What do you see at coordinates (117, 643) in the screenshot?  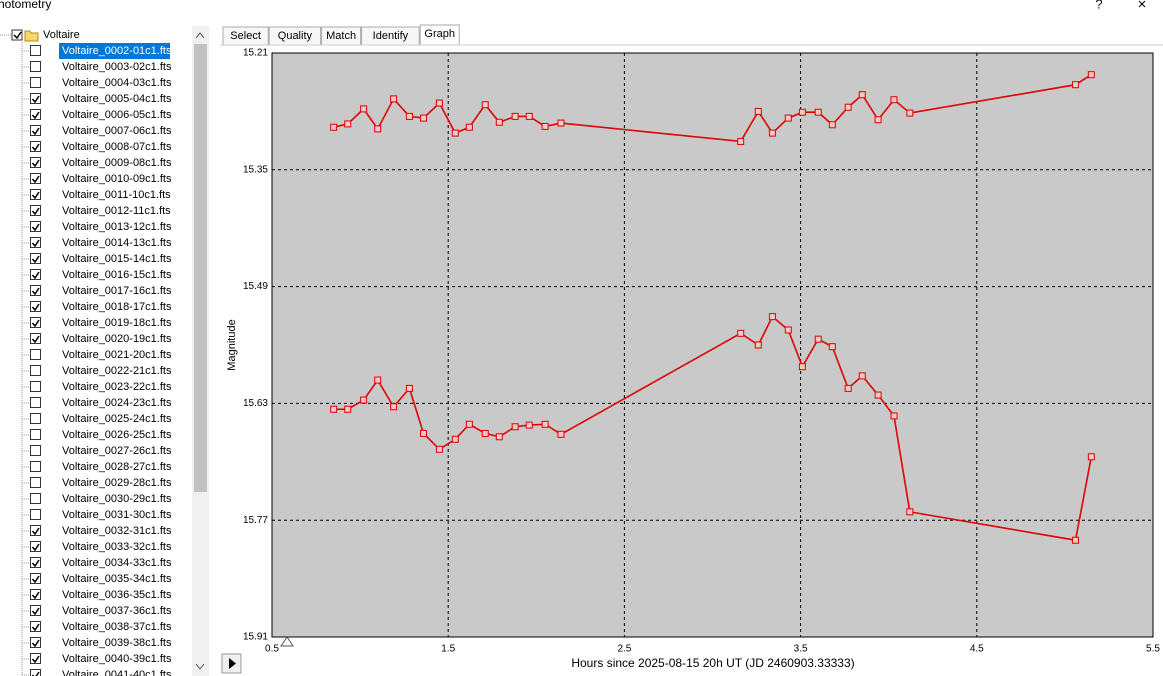 I see `tree-item: Voltaire_0039-38c1.fts` at bounding box center [117, 643].